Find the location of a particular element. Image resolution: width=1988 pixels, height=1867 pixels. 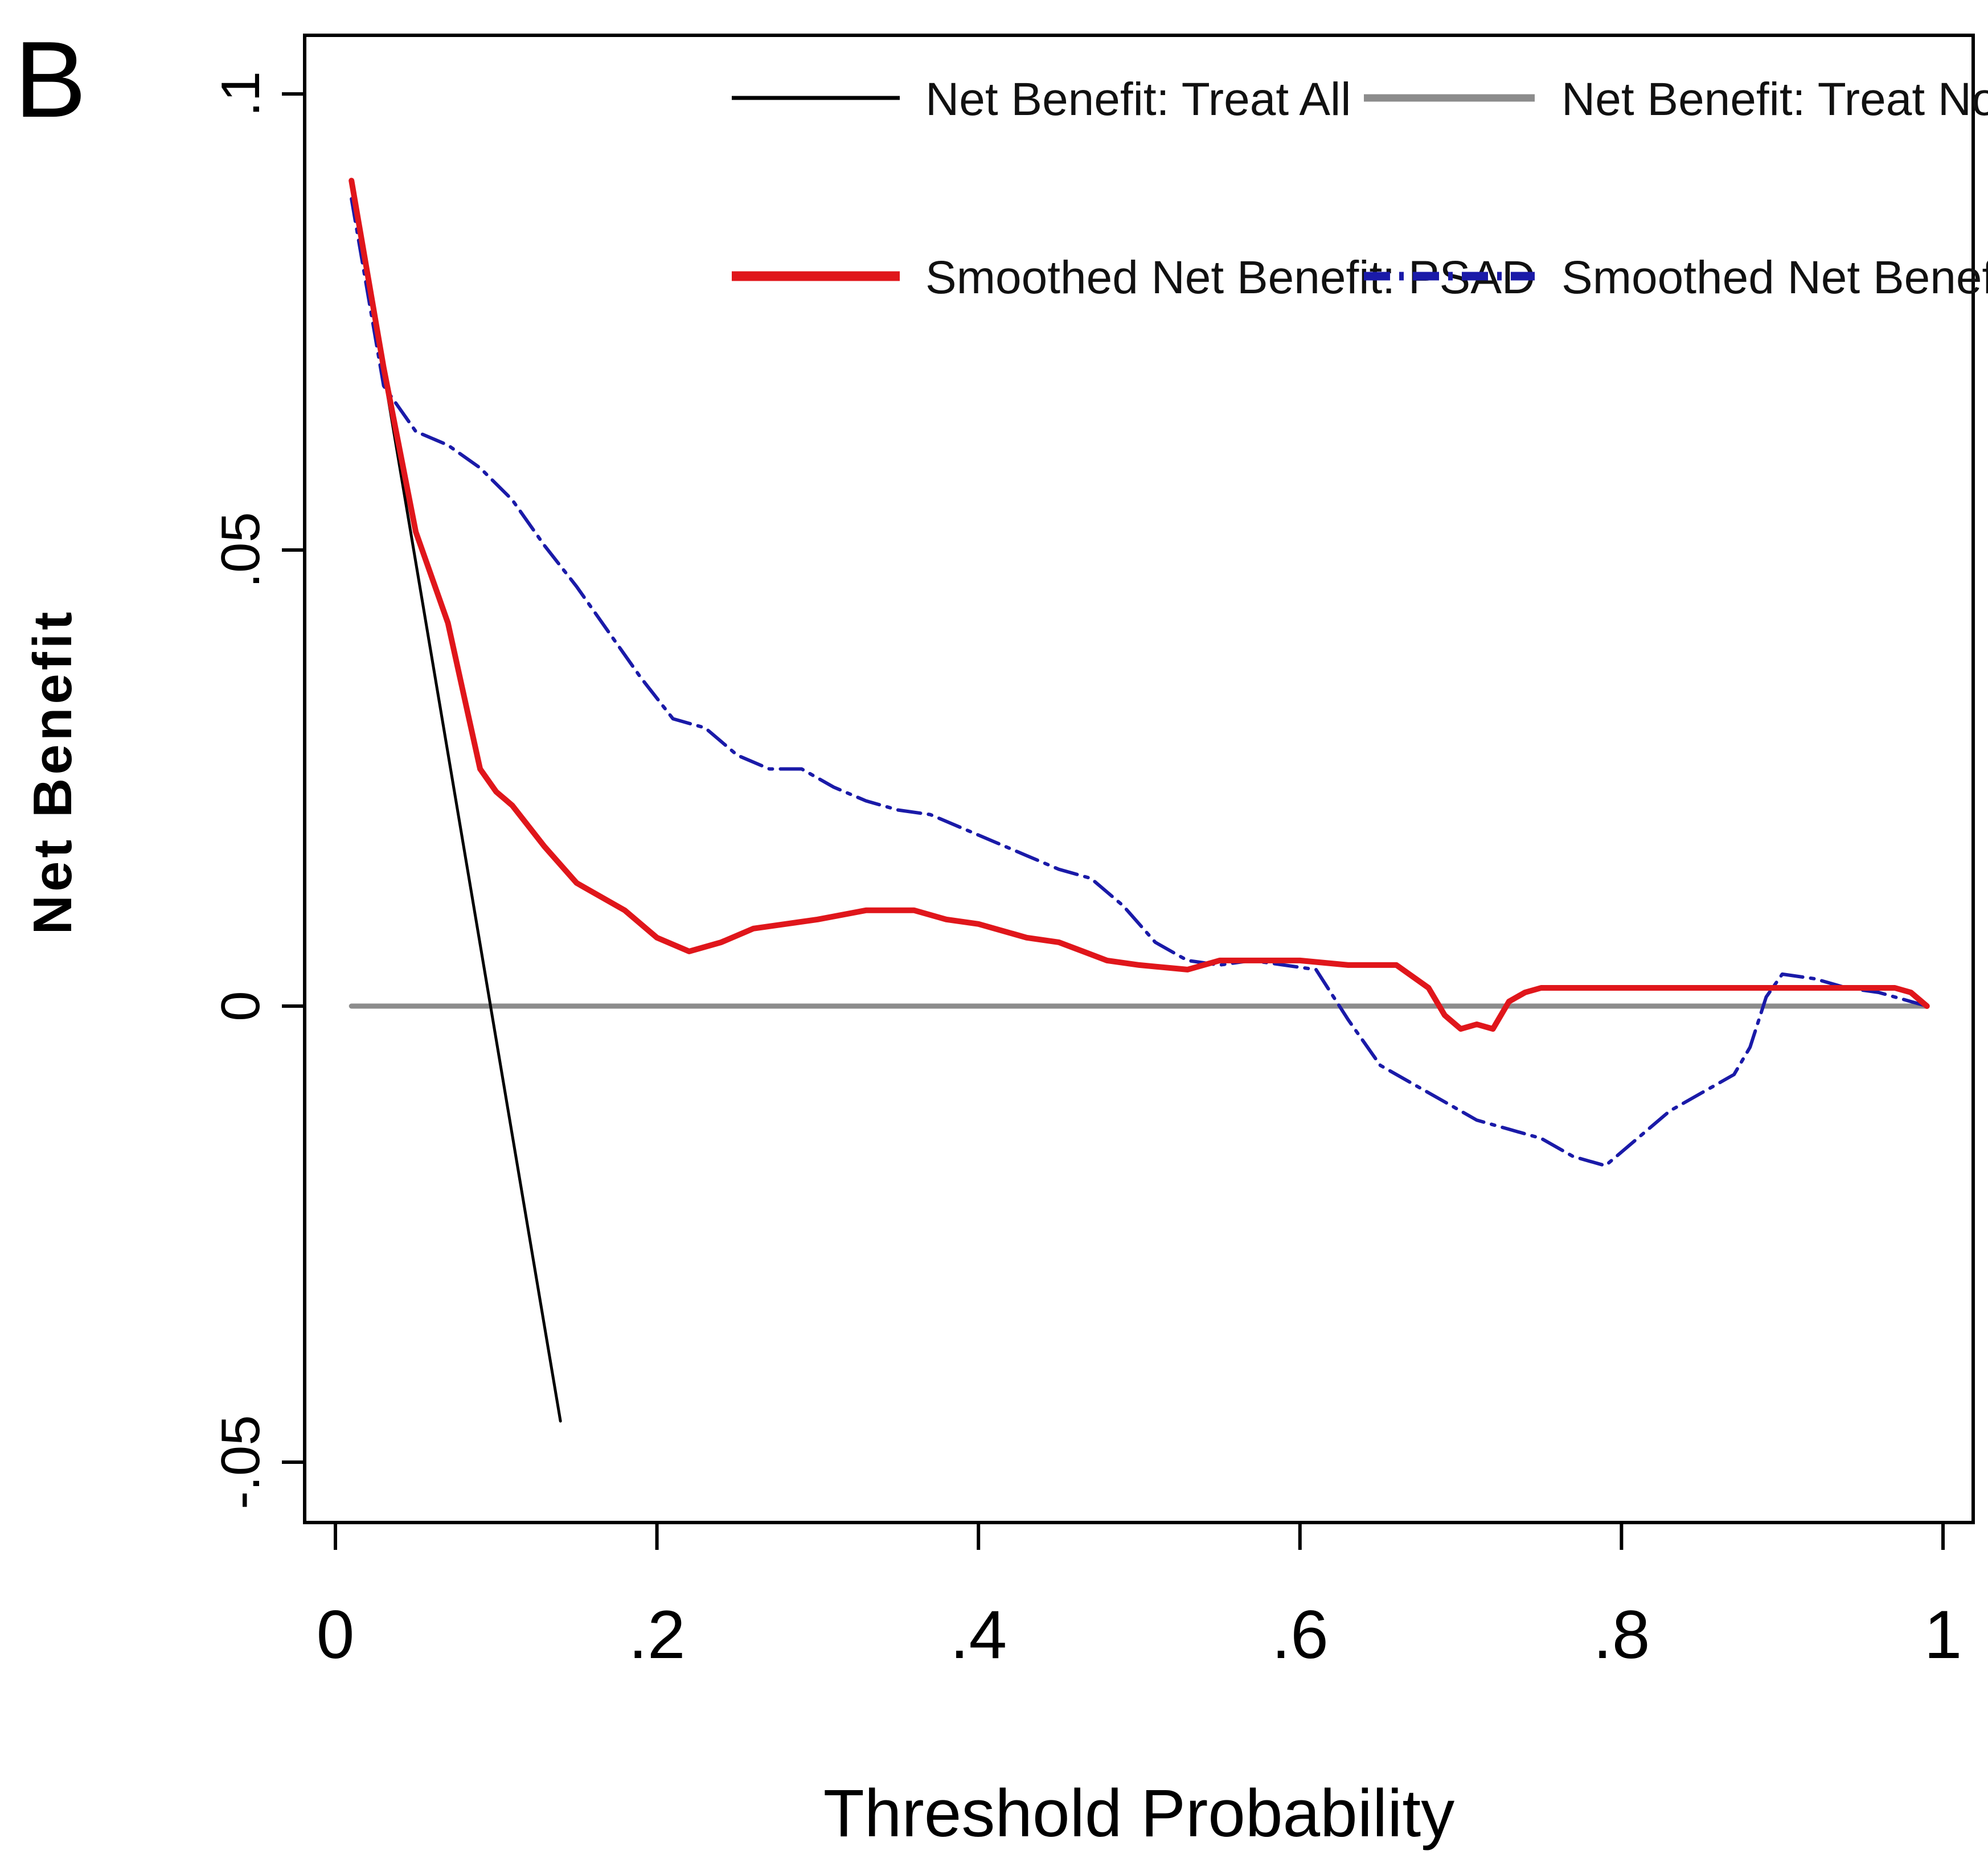

legend-label-treat-all: Net Benefit: Treat All is located at coordinates (1138, 99).